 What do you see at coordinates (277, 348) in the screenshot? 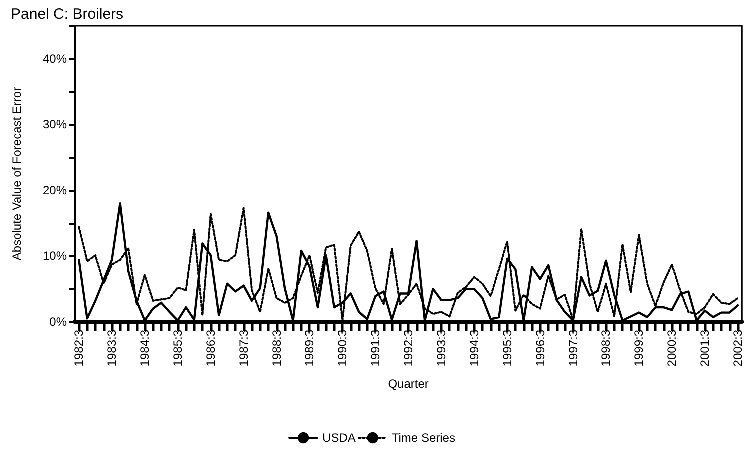
I see `x-tick-label: 1988:3` at bounding box center [277, 348].